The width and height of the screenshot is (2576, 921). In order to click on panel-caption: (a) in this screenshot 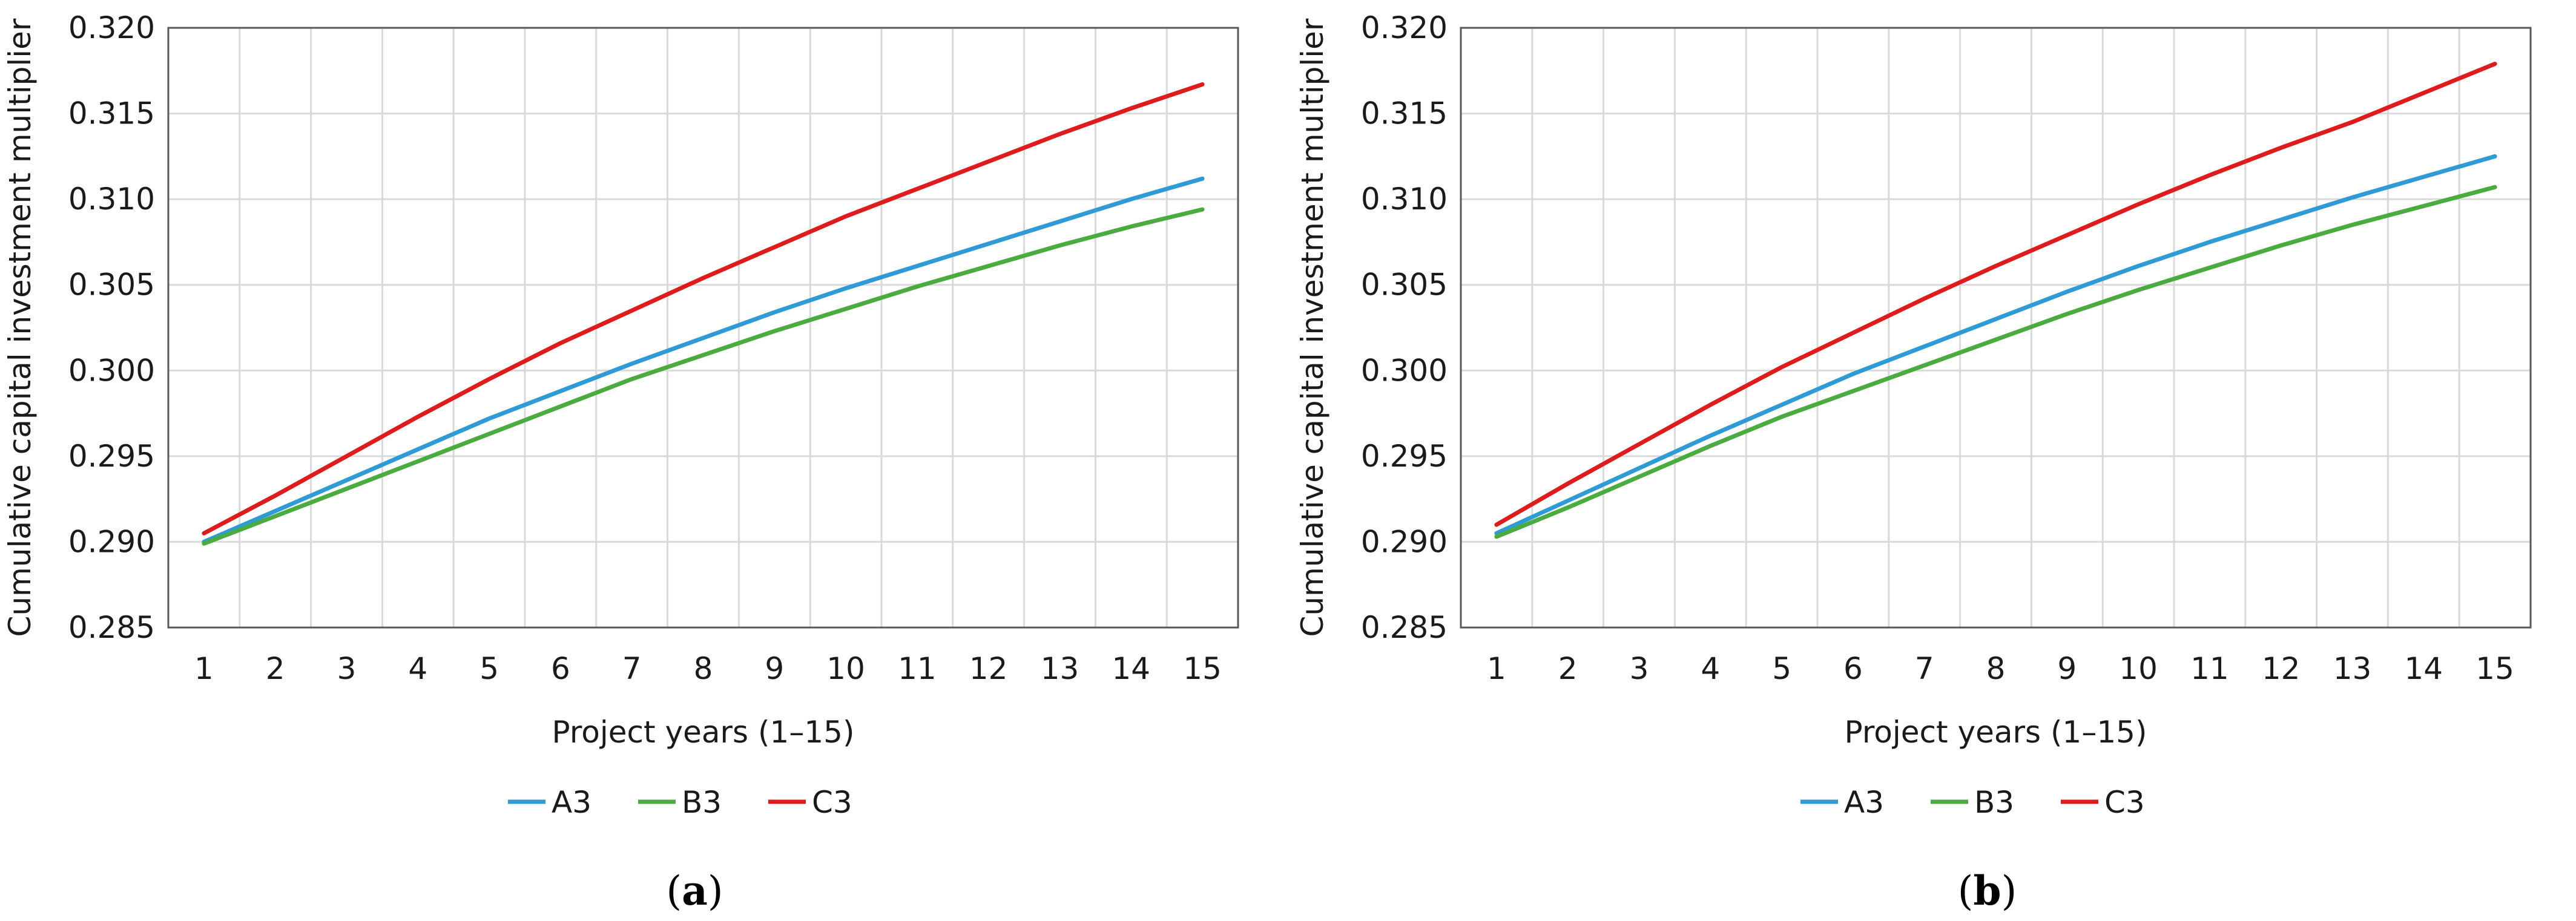, I will do `click(694, 890)`.